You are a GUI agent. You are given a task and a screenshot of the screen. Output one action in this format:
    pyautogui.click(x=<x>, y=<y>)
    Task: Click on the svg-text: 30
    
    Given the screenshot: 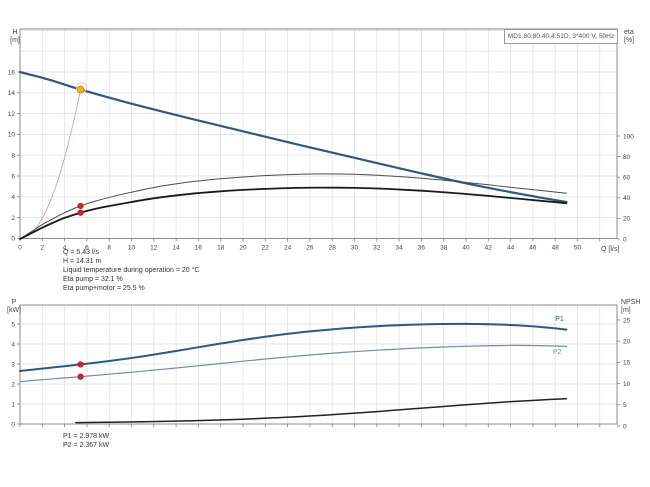 What is the action you would take?
    pyautogui.click(x=355, y=248)
    